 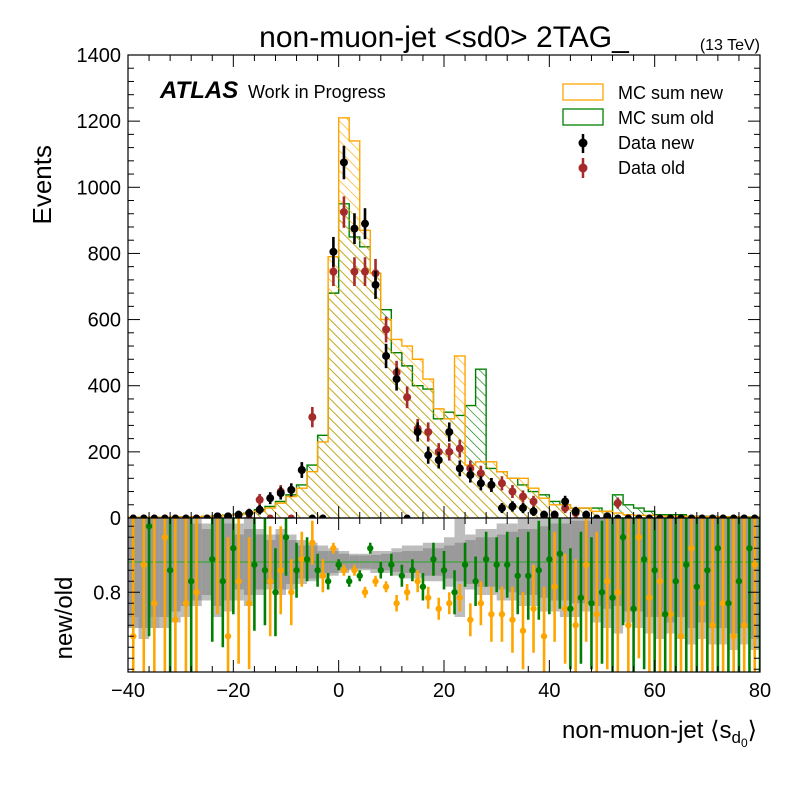 What do you see at coordinates (671, 93) in the screenshot?
I see `legend-label-mc-new: MC sum new` at bounding box center [671, 93].